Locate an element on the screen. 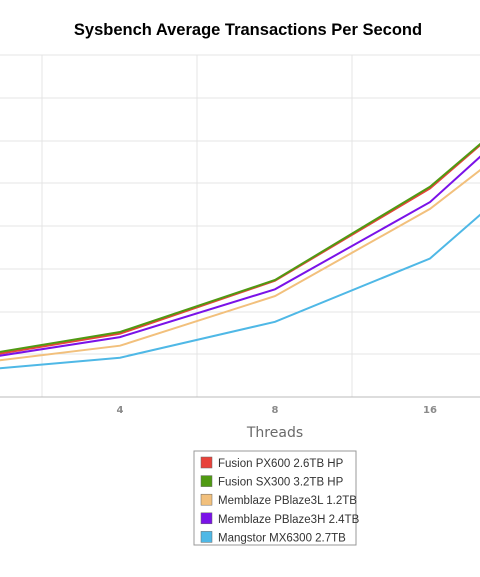 The height and width of the screenshot is (577, 480). x-axis-ticks: 4 8 16 is located at coordinates (277, 410).